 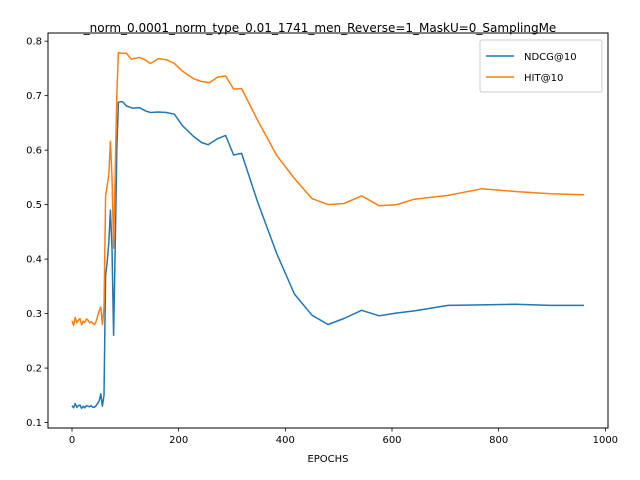 What do you see at coordinates (285, 440) in the screenshot?
I see `x-tick-label: 400` at bounding box center [285, 440].